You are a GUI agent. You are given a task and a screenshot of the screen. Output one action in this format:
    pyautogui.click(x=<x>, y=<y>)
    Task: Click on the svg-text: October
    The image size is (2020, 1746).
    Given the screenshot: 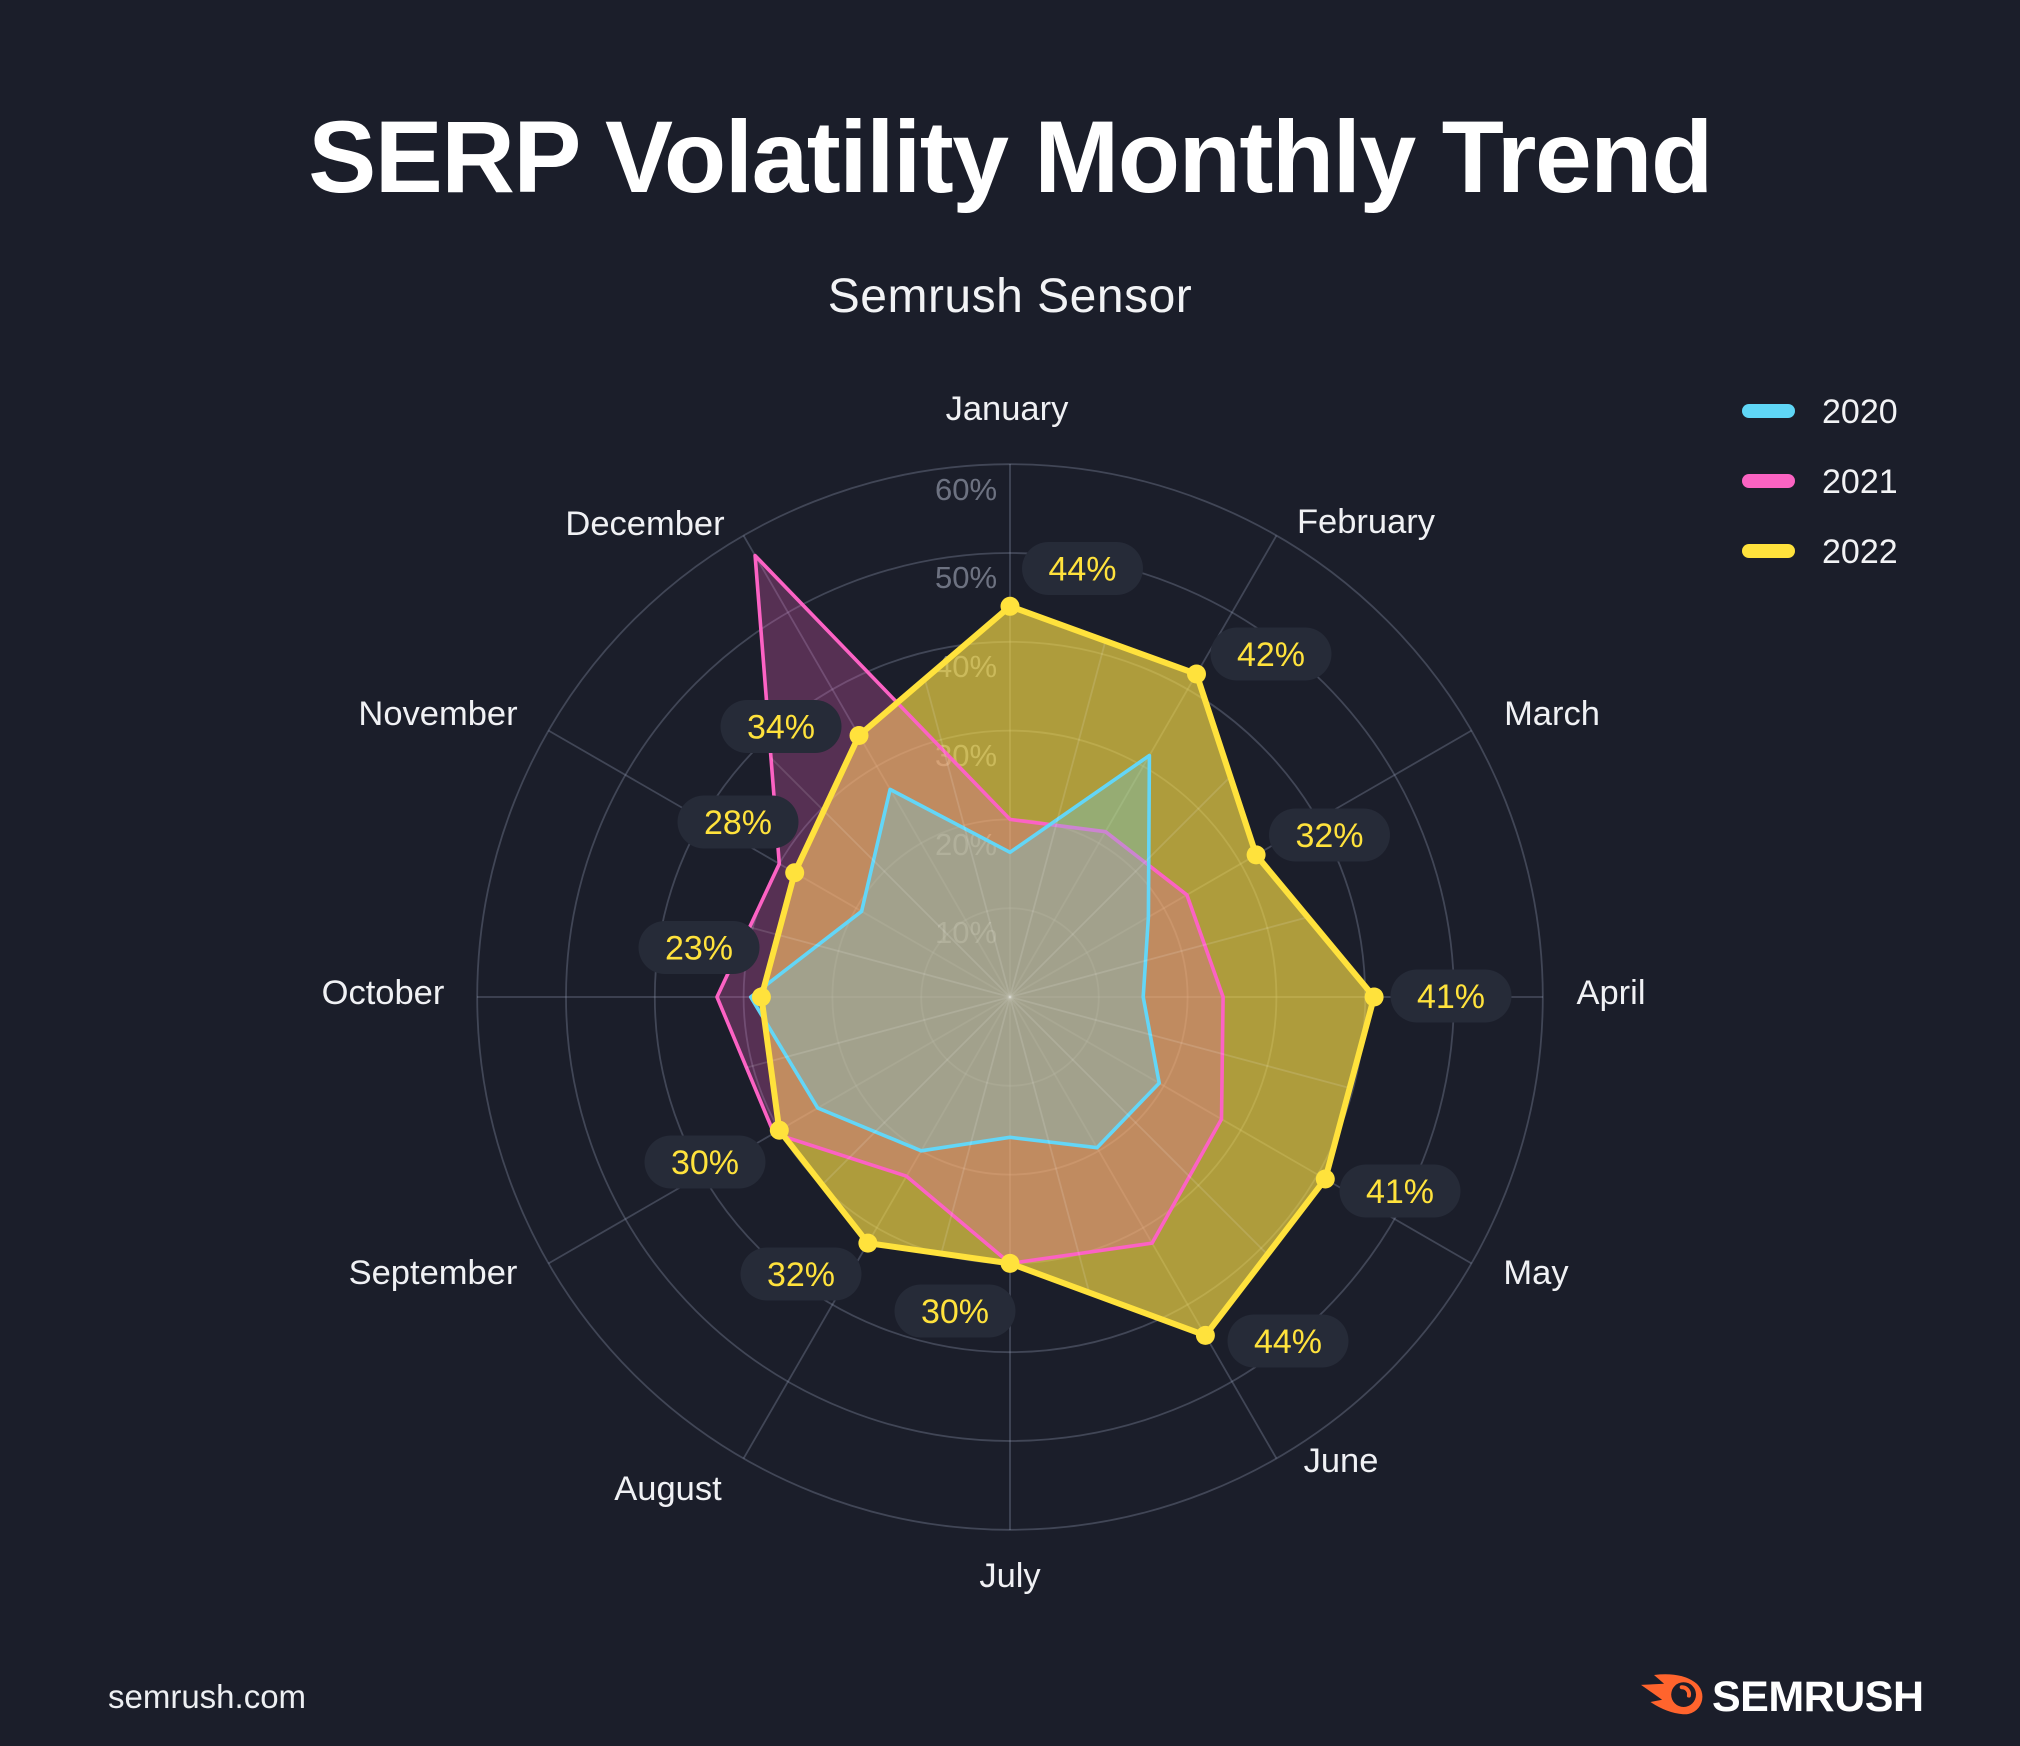 What is the action you would take?
    pyautogui.click(x=383, y=993)
    